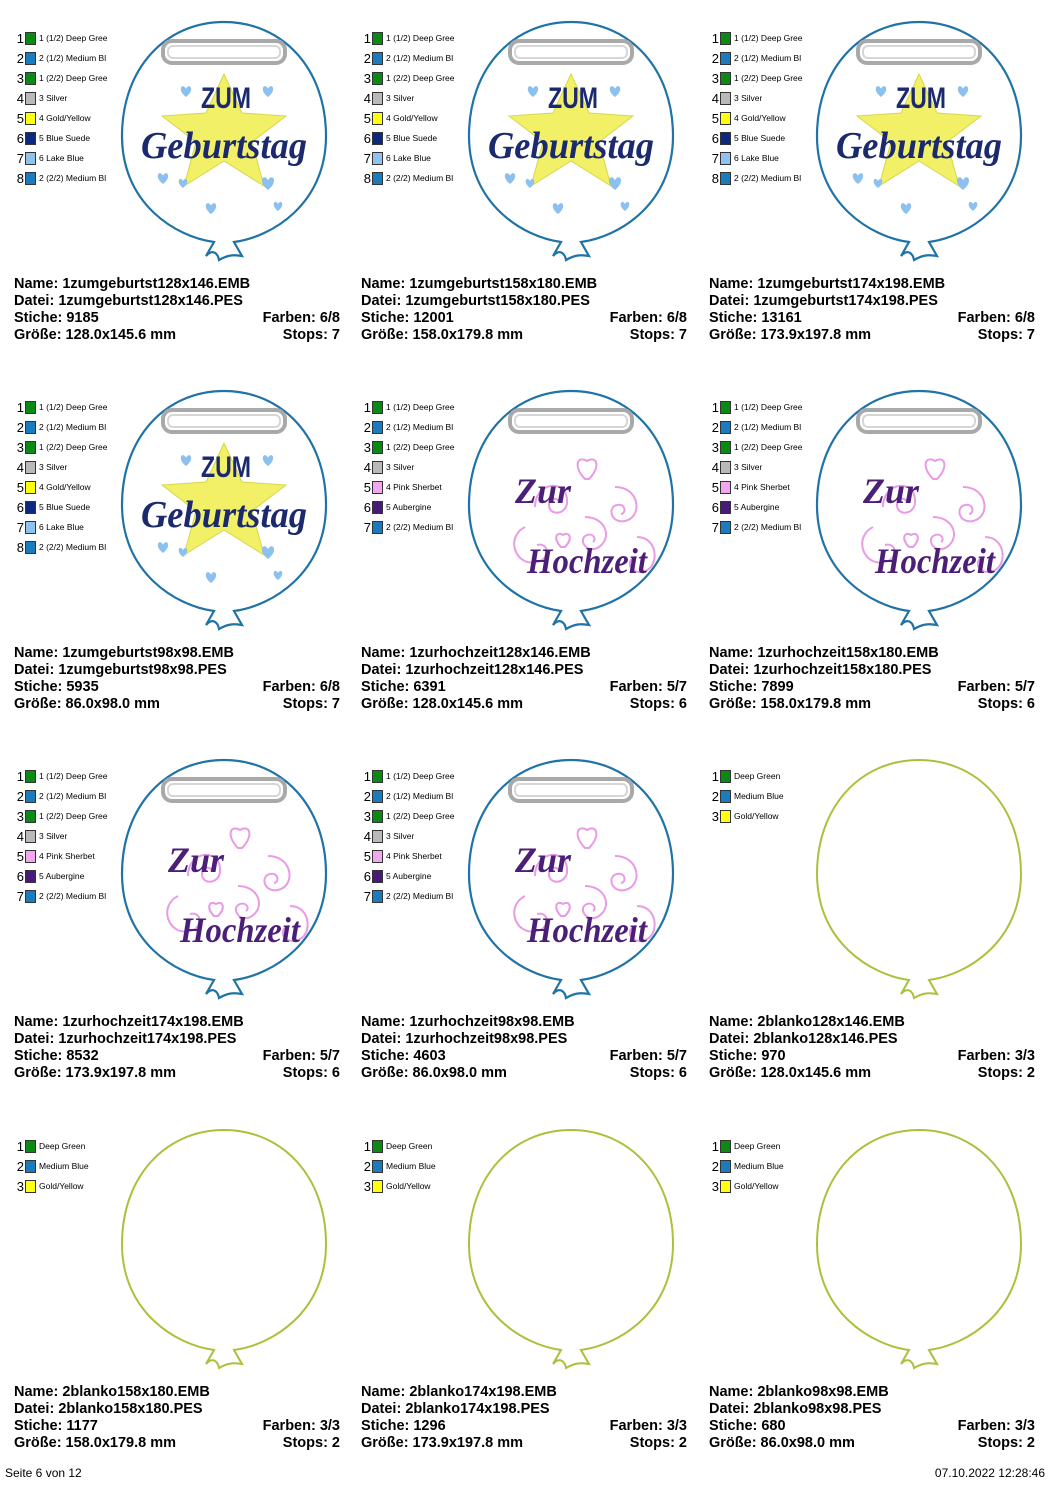 The height and width of the screenshot is (1486, 1050). I want to click on color-row: 2 Medium Blue, so click(766, 1166).